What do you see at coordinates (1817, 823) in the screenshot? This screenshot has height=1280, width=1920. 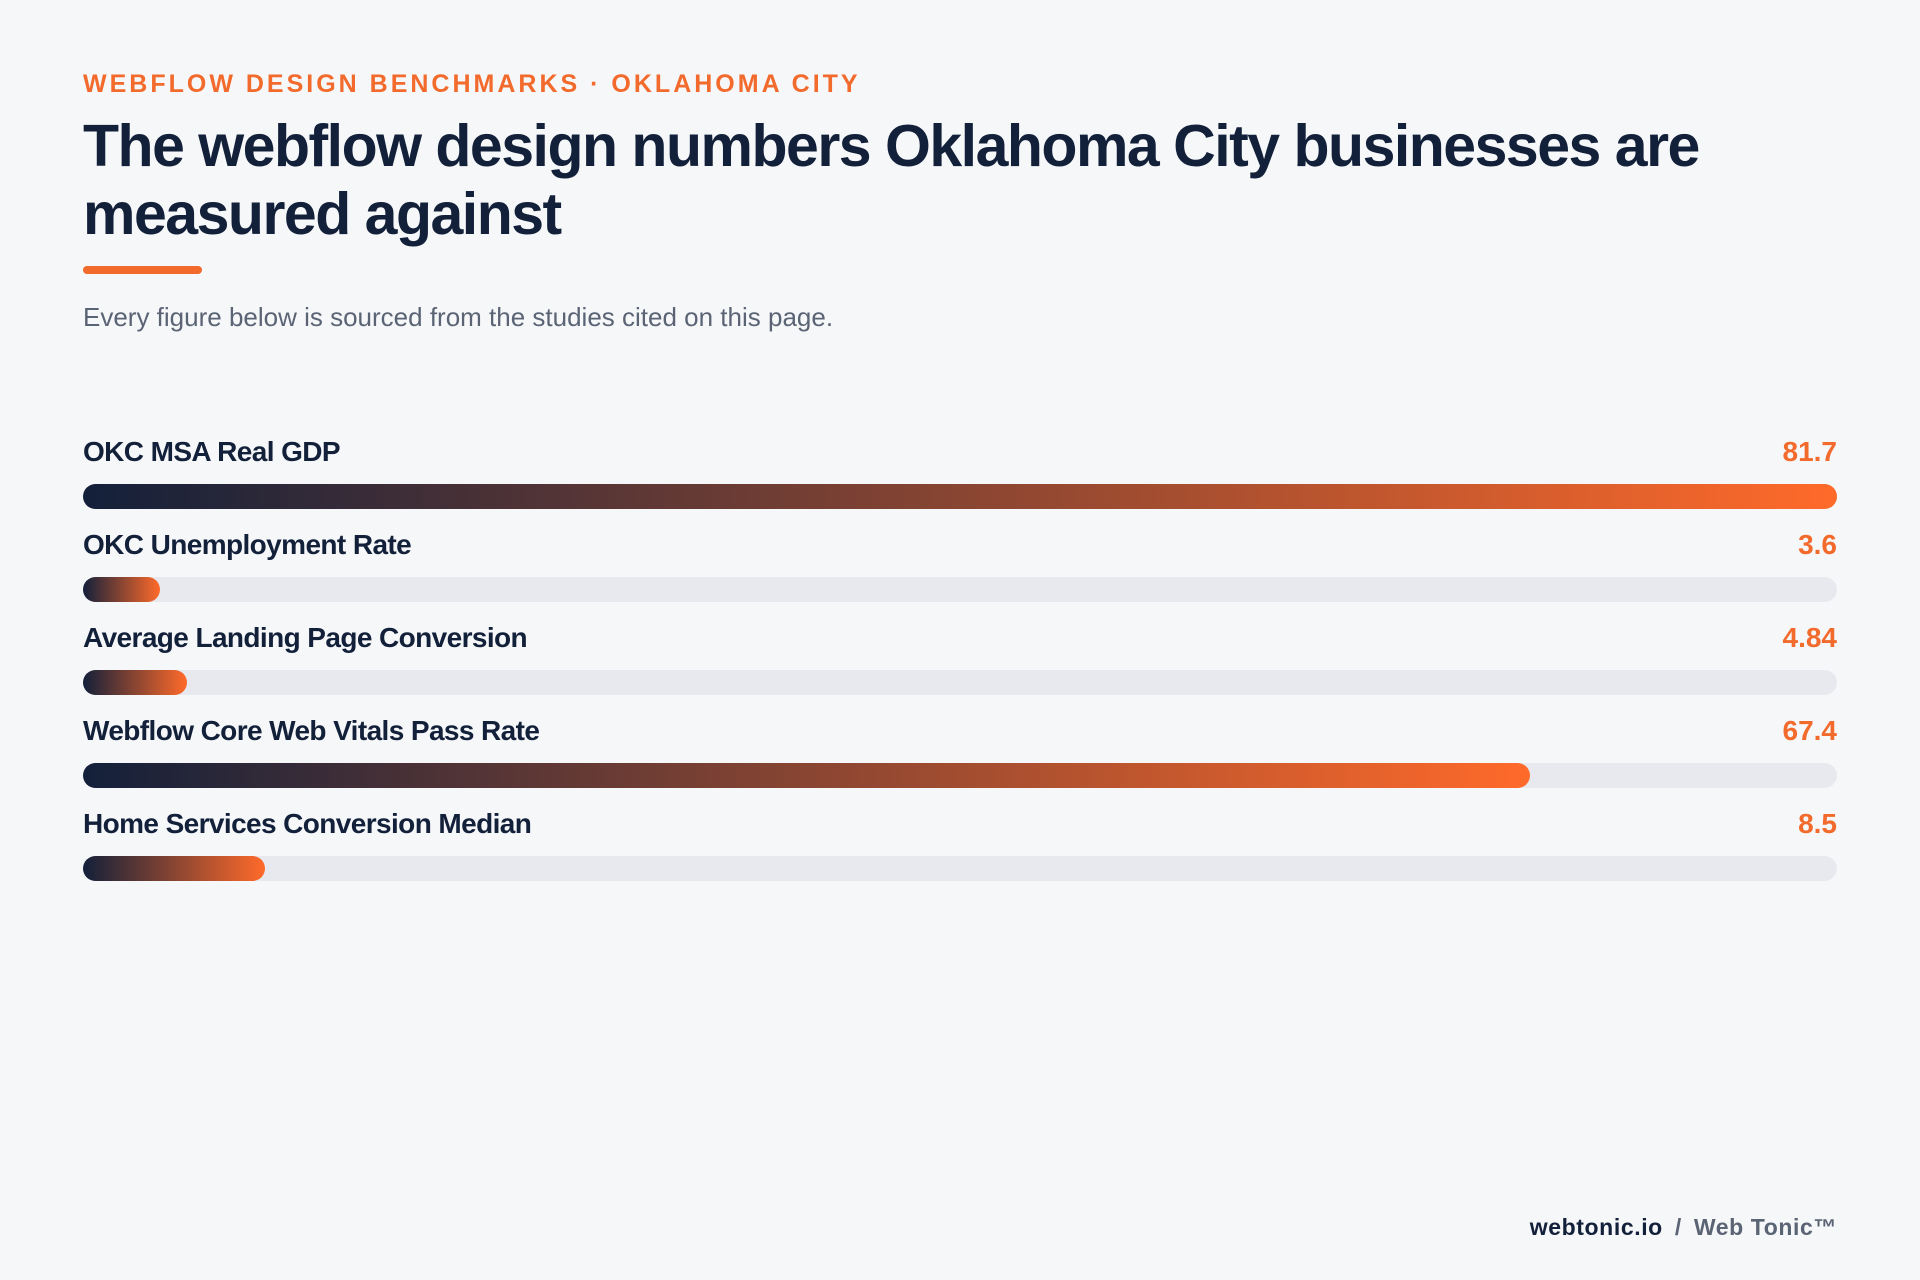 I see `bar-value-label: 8.5` at bounding box center [1817, 823].